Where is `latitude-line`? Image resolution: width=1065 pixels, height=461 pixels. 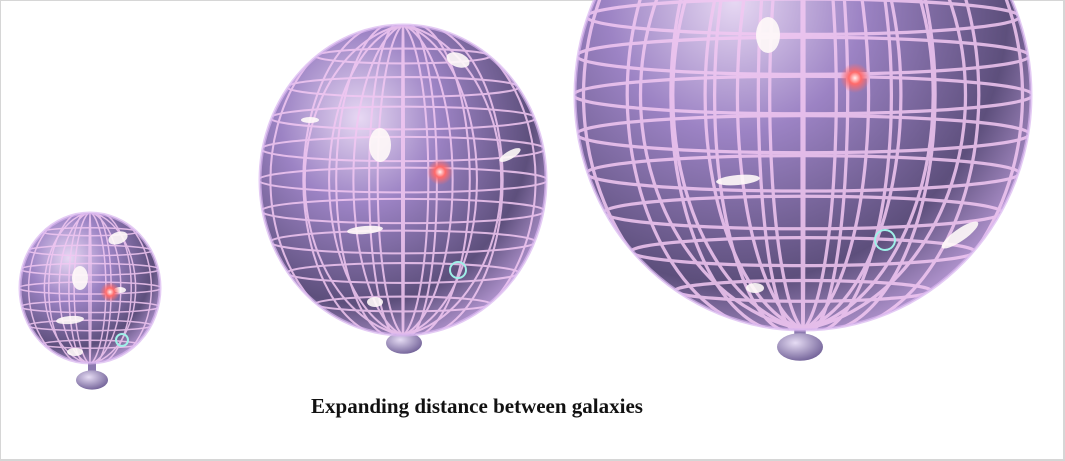 latitude-line is located at coordinates (90, 288).